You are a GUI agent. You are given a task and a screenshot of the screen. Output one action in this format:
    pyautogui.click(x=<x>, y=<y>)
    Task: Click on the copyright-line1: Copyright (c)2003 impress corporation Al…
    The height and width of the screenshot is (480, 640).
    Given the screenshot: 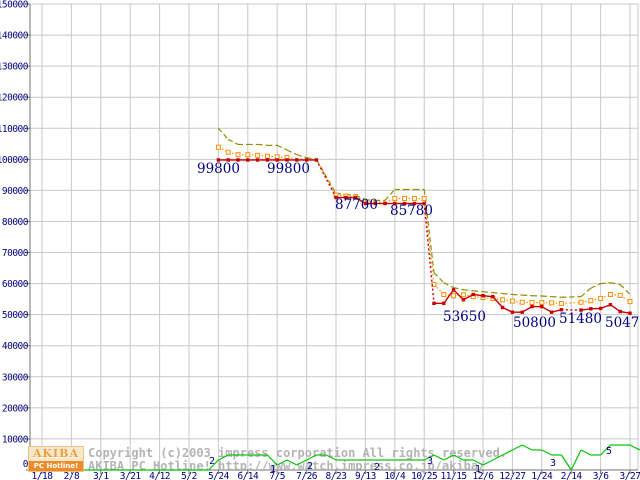 What is the action you would take?
    pyautogui.click(x=297, y=453)
    